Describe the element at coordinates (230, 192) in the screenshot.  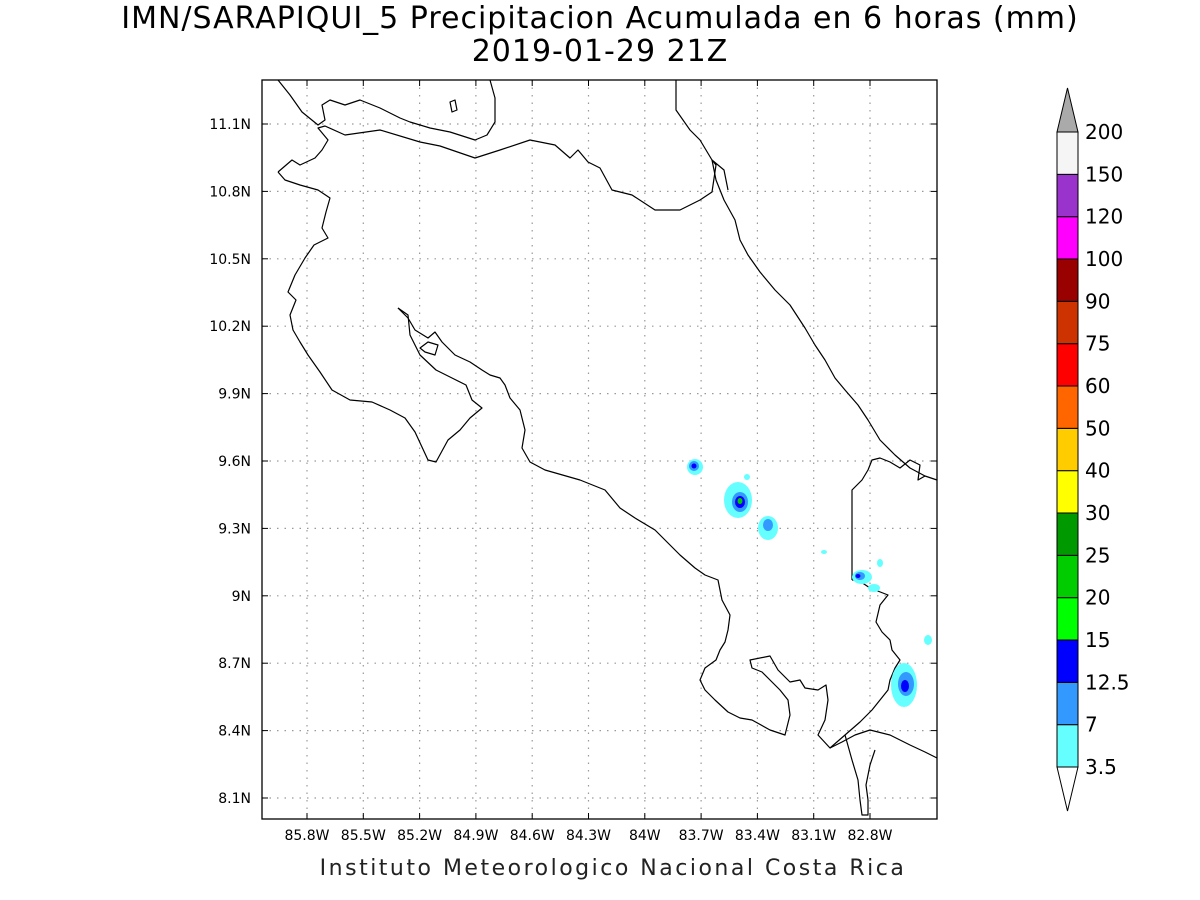
I see `lat-tick-label: 10.8N` at that location.